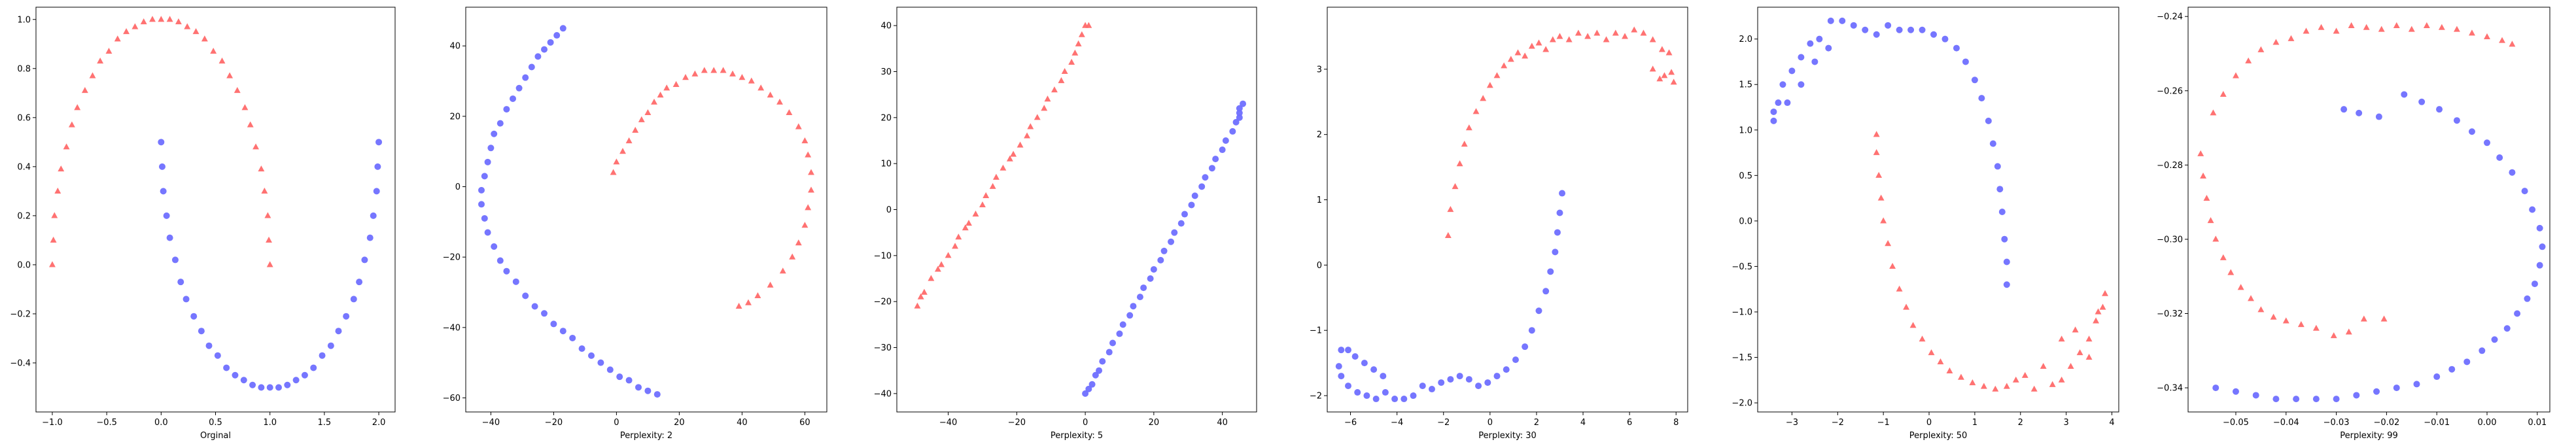  I want to click on x-tick-label: −6, so click(1351, 423).